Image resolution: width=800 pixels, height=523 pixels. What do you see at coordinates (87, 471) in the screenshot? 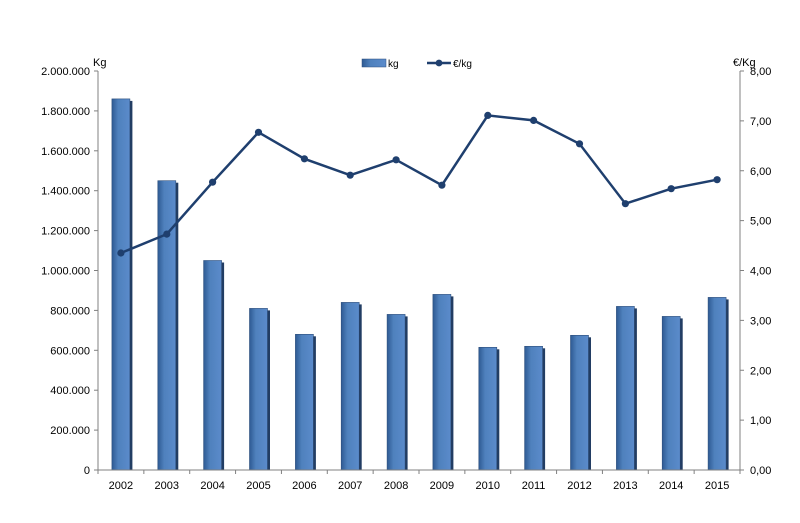
I see `y-left-tick-label: 0` at bounding box center [87, 471].